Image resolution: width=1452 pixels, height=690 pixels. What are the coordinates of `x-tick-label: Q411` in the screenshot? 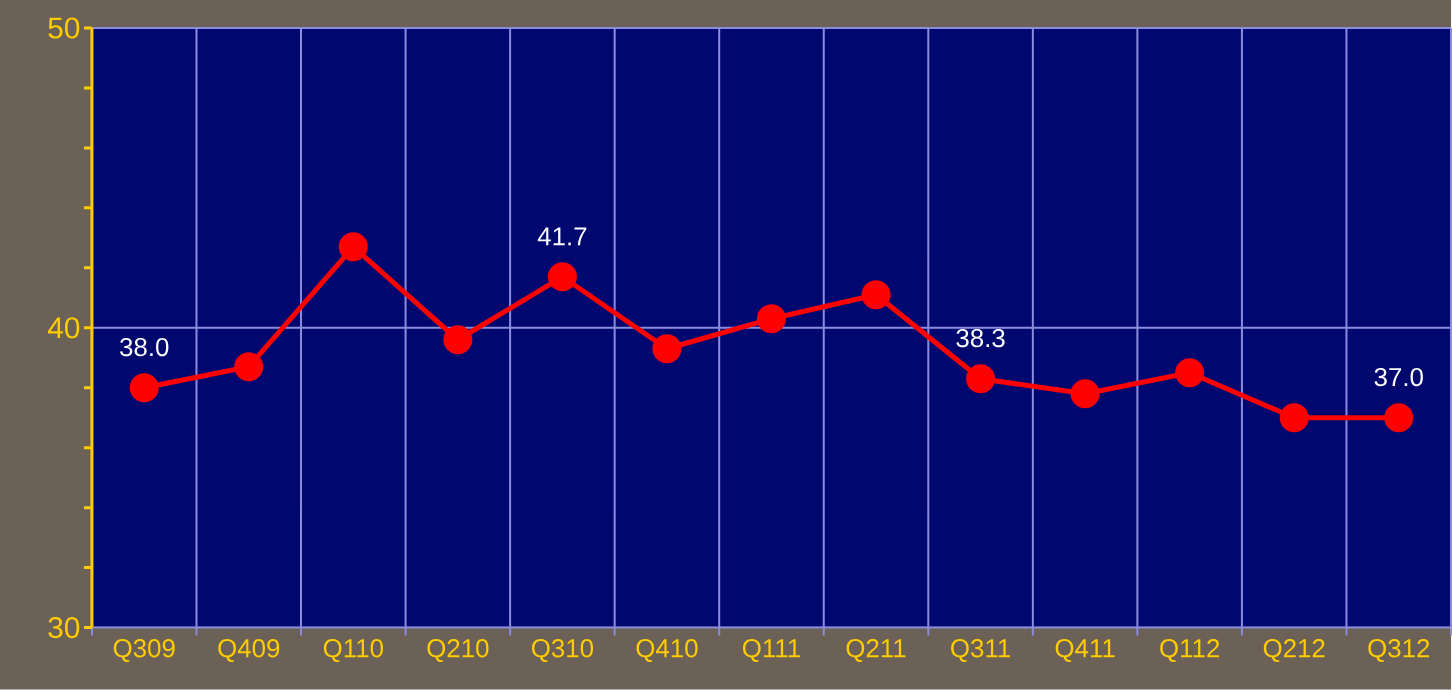 It's located at (1085, 651).